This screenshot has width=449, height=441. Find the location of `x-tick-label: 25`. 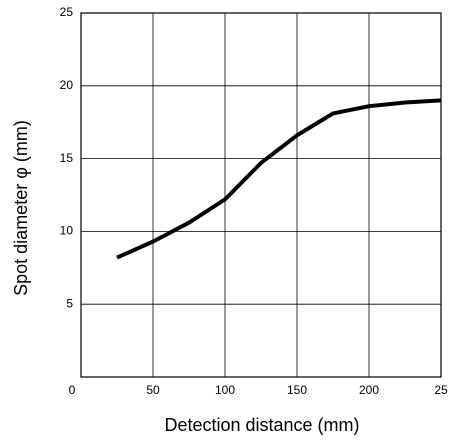

x-tick-label: 25 is located at coordinates (441, 390).